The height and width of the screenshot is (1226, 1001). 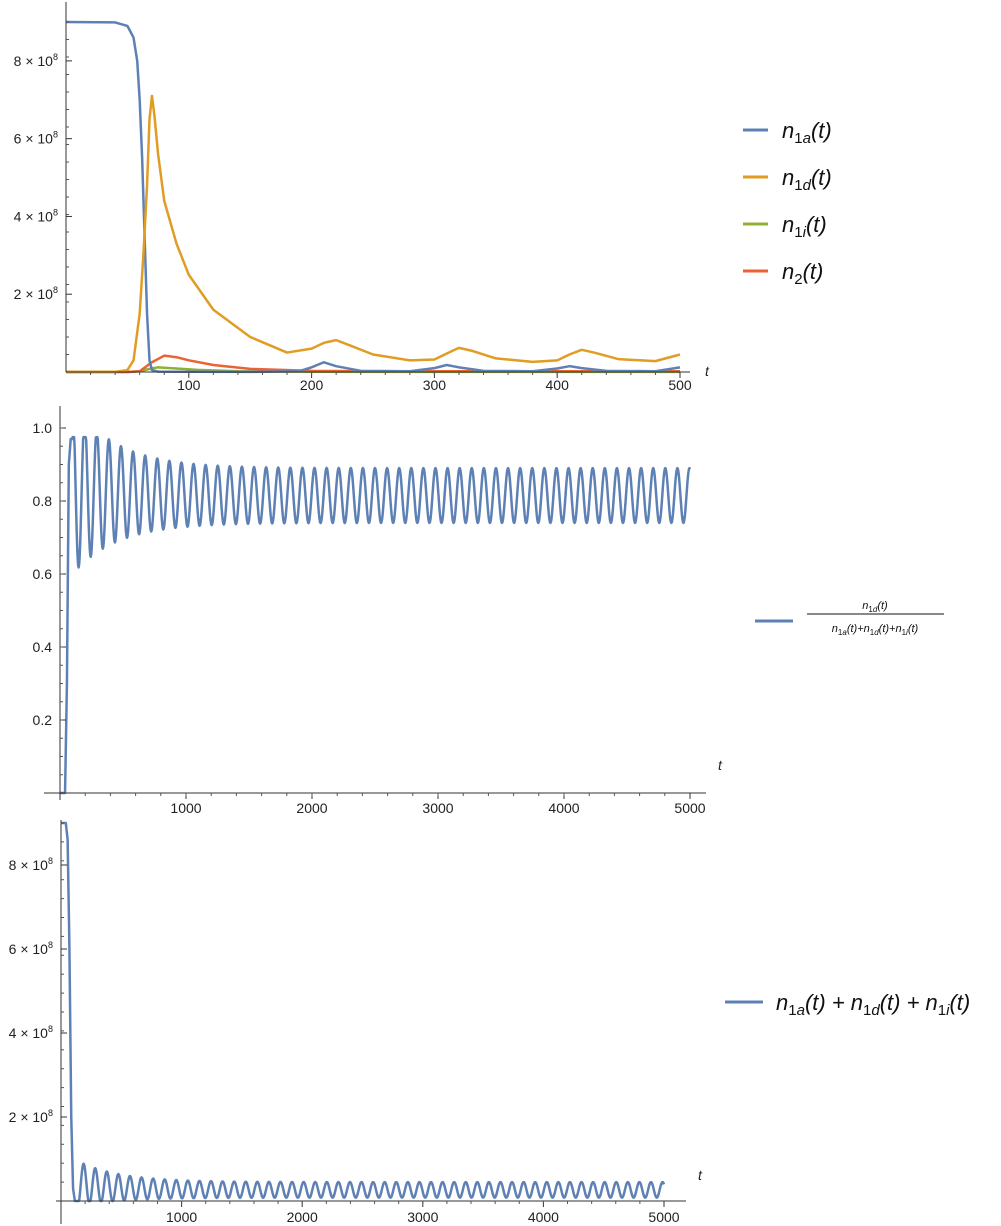 I want to click on y-tick-label: 0.6, so click(x=43, y=574).